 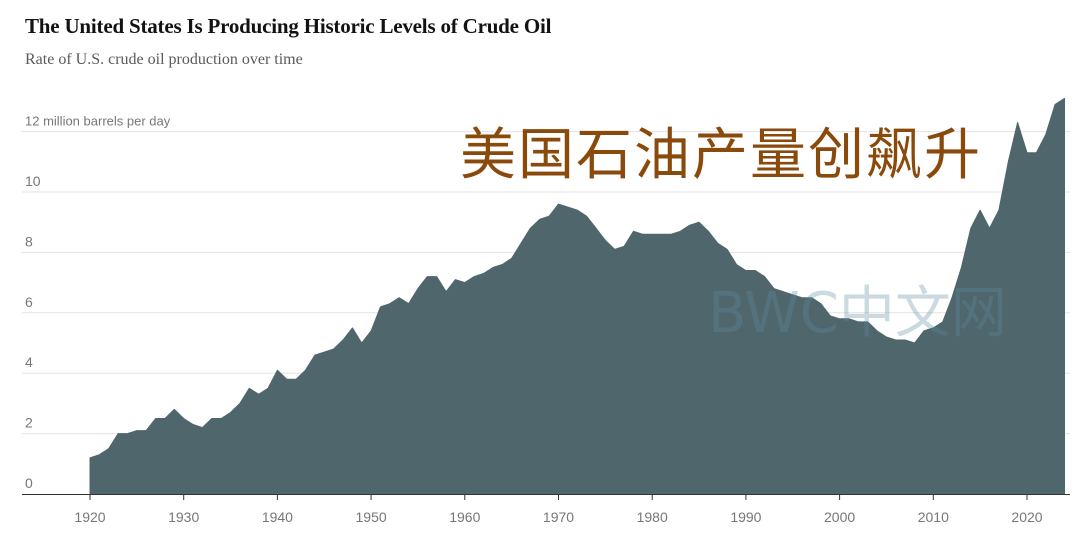 What do you see at coordinates (29, 241) in the screenshot?
I see `y-tick-label-8: 8` at bounding box center [29, 241].